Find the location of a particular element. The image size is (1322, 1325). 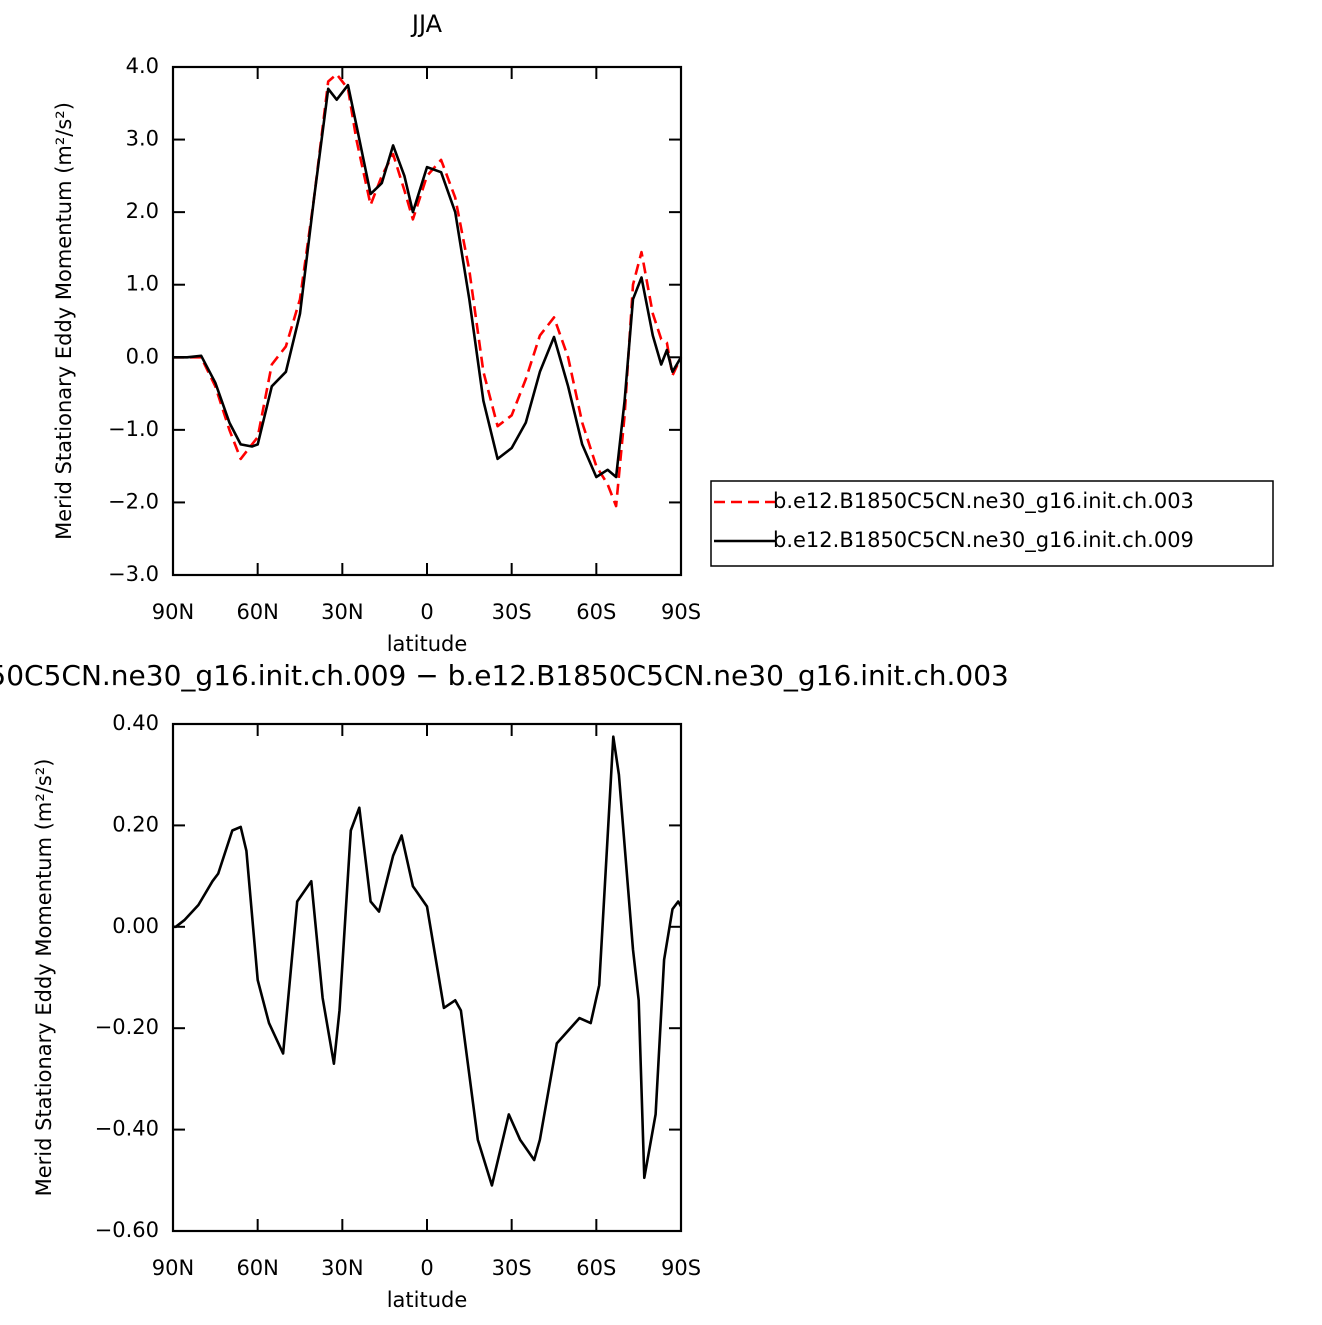

y-tick-label: 0.0 is located at coordinates (142, 356).